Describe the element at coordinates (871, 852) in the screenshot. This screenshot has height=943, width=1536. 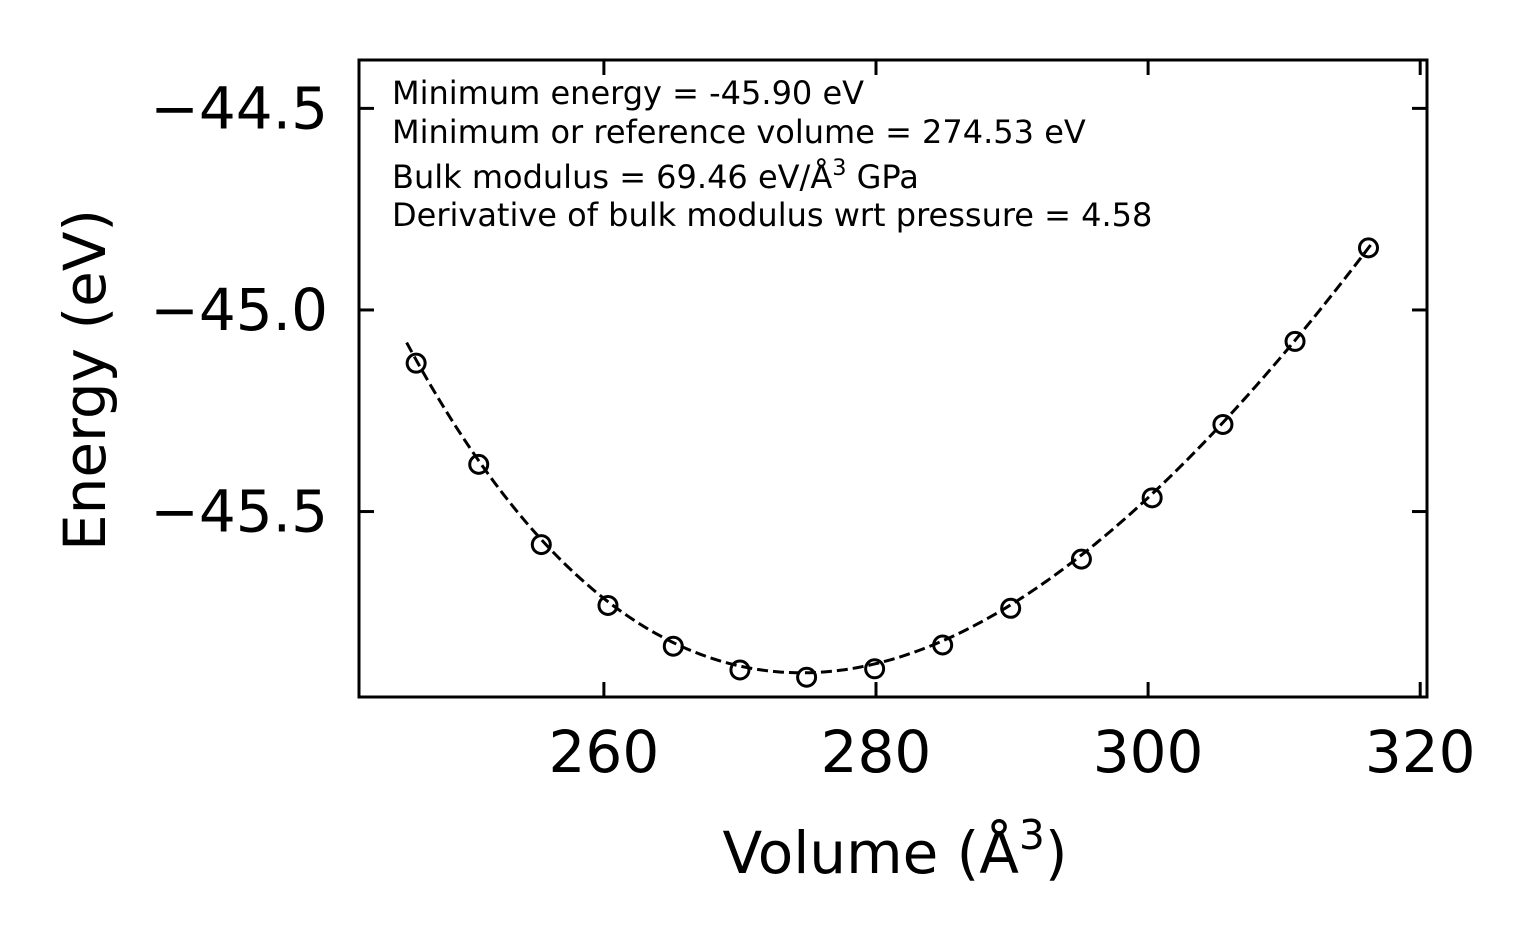
I see `x-axis-title-text: Volume (Å` at that location.